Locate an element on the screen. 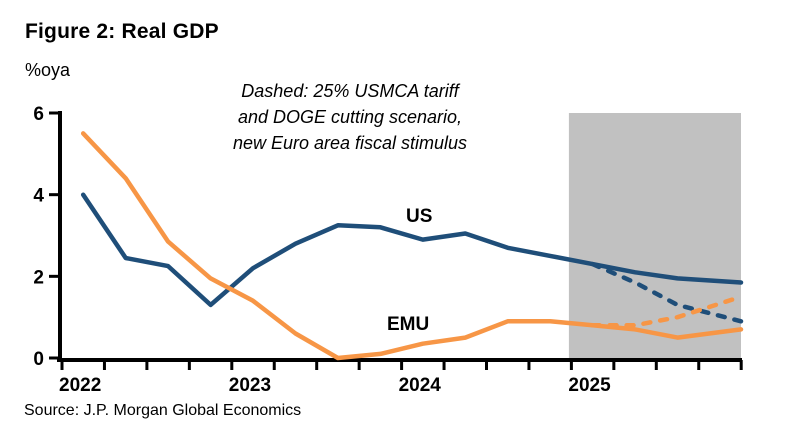 The image size is (785, 444). annotation-line-3: new Euro area fiscal stimulus is located at coordinates (350, 143).